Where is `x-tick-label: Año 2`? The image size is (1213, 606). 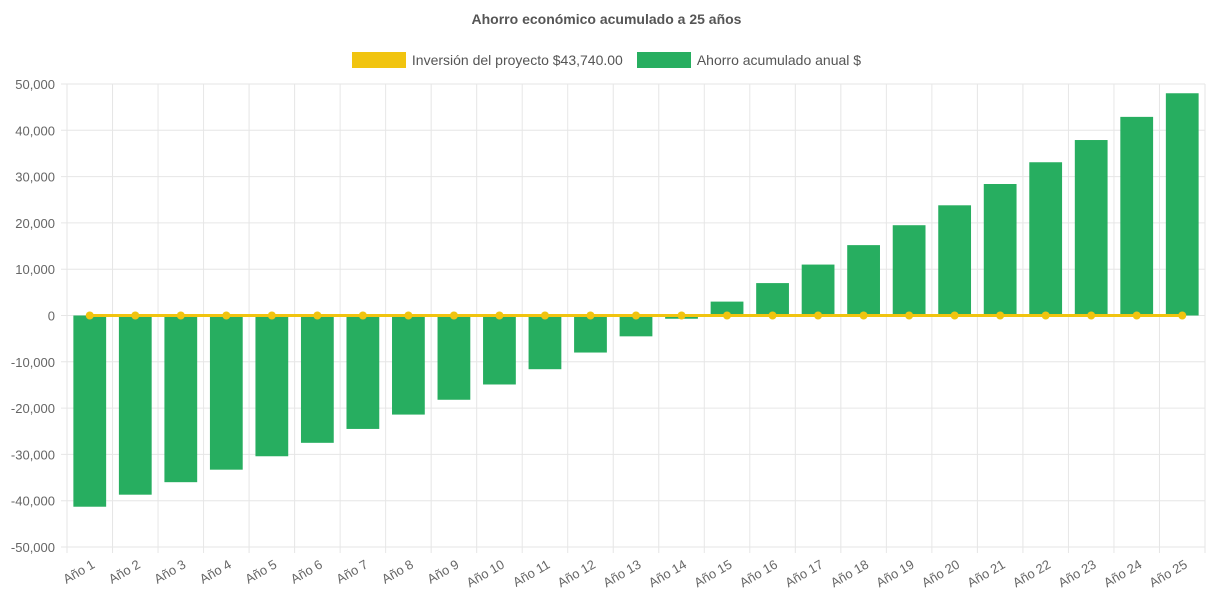
x-tick-label: Año 2 is located at coordinates (124, 572).